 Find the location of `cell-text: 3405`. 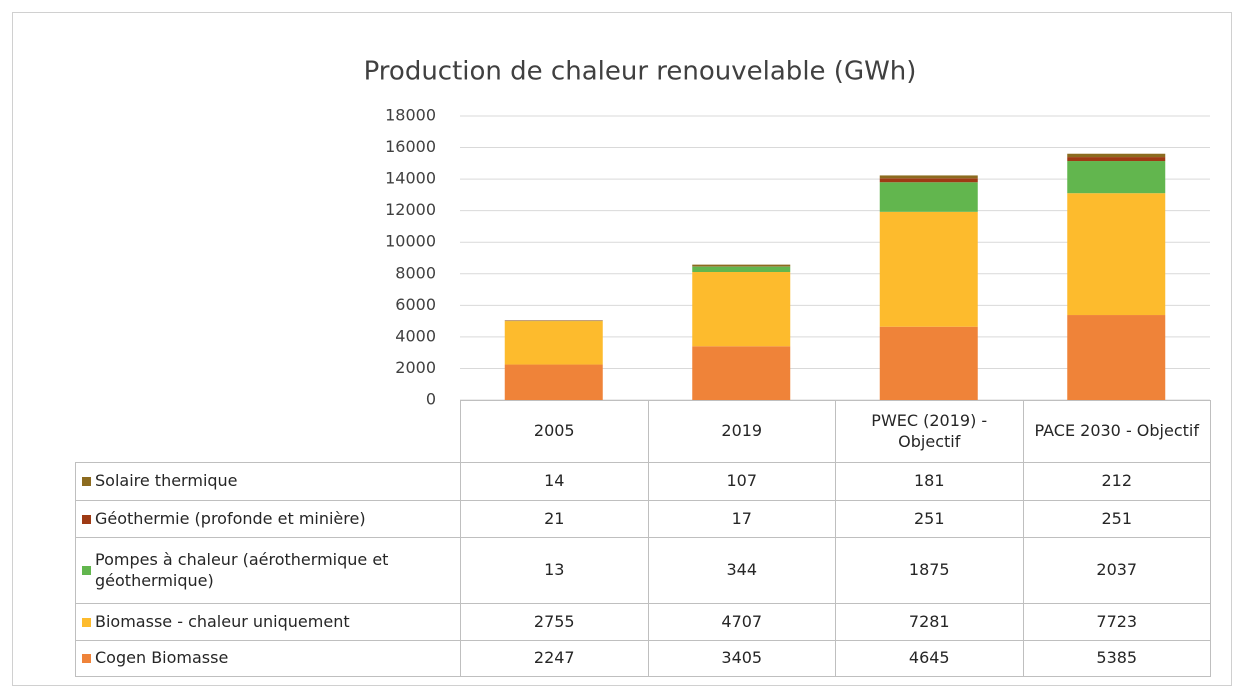

cell-text: 3405 is located at coordinates (742, 658).